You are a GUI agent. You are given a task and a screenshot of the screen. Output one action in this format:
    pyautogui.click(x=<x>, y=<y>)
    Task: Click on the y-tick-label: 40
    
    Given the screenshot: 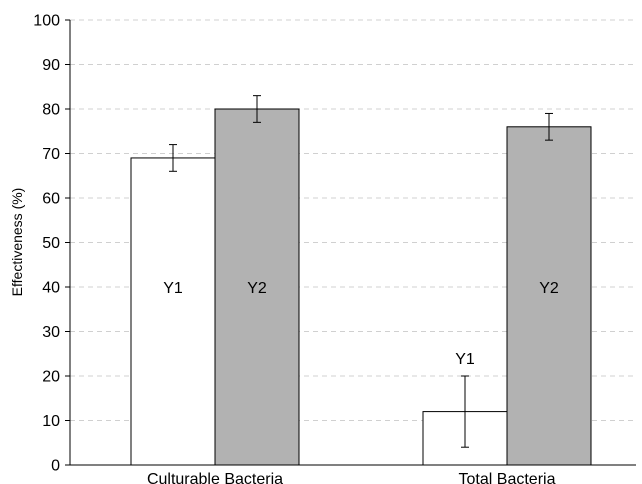 What is the action you would take?
    pyautogui.click(x=51, y=288)
    